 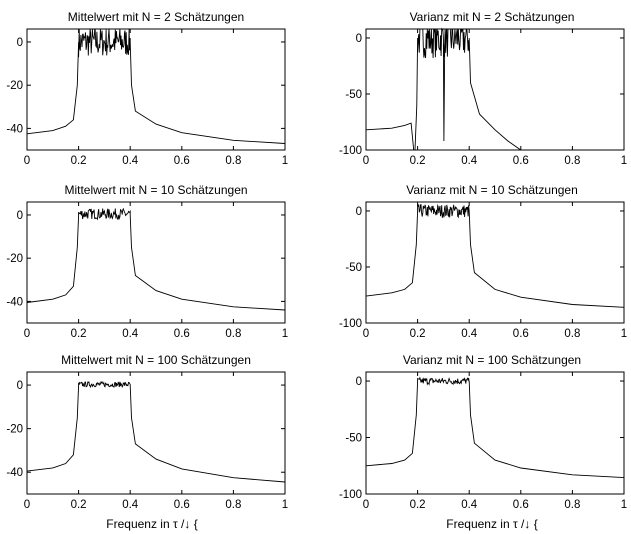 I want to click on subplot-title: Varianz mit N = 2 Schätzungen, so click(x=492, y=17).